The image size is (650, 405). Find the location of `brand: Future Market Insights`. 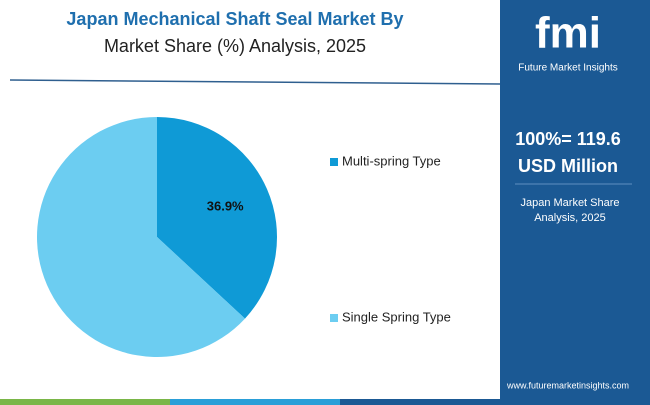

brand: Future Market Insights is located at coordinates (567, 68).